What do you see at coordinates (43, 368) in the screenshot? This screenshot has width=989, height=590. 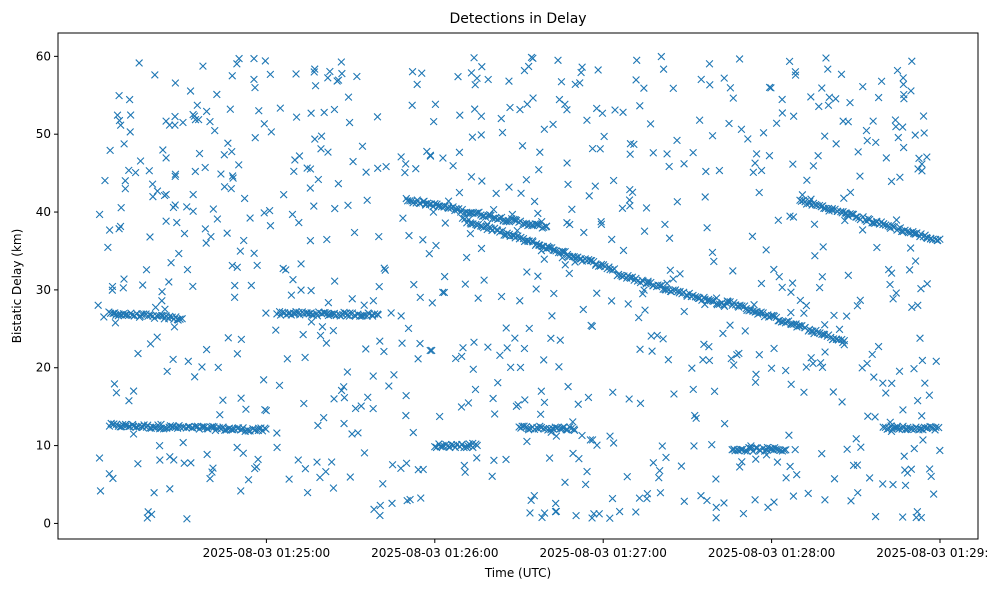 I see `y-tick-label: 20` at bounding box center [43, 368].